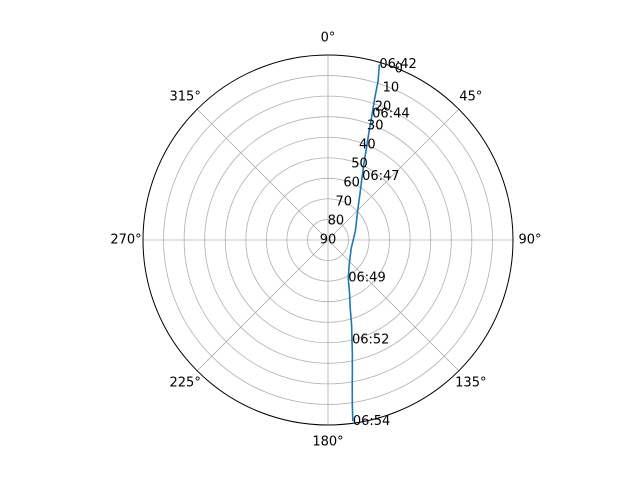 The image size is (640, 480). Describe the element at coordinates (359, 164) in the screenshot. I see `radial-tick-label-50: 50` at that location.